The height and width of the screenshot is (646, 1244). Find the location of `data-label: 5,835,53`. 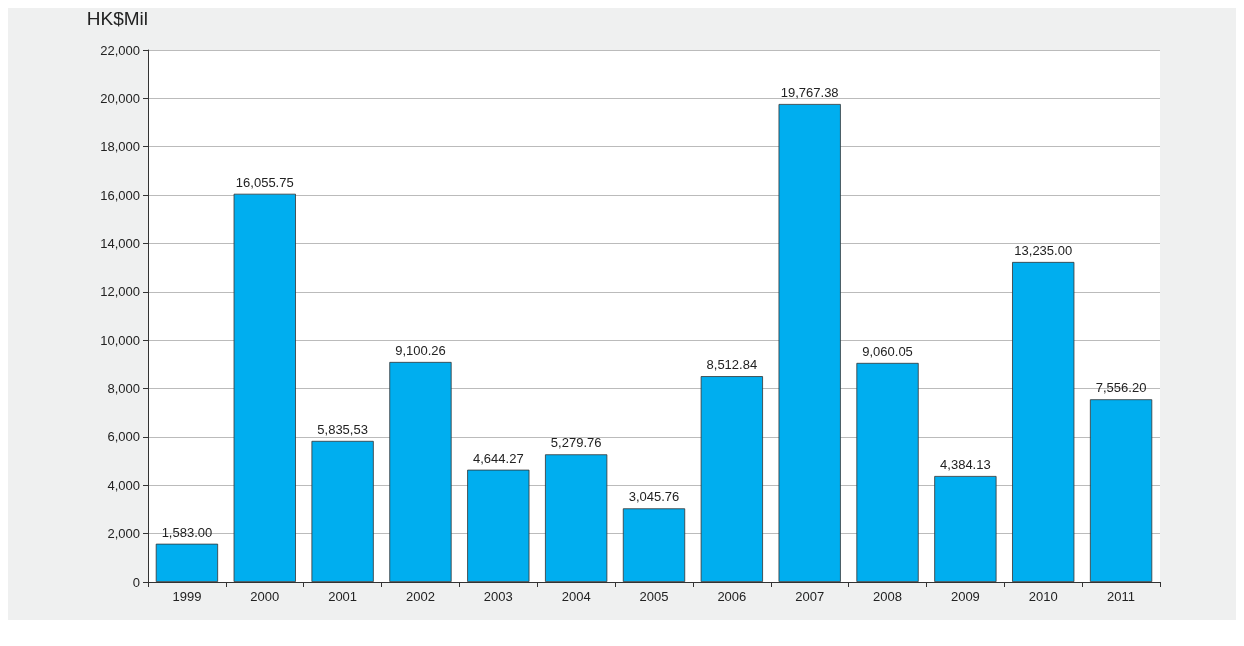

data-label: 5,835,53 is located at coordinates (342, 429).